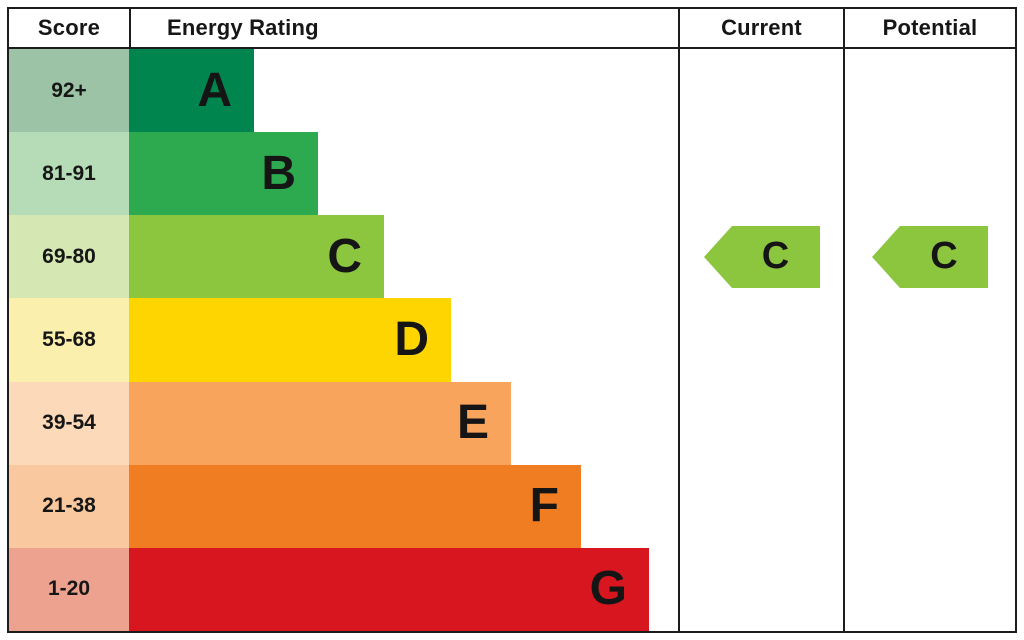 Image resolution: width=1024 pixels, height=640 pixels. I want to click on band-row: 69-80 C C C, so click(512, 257).